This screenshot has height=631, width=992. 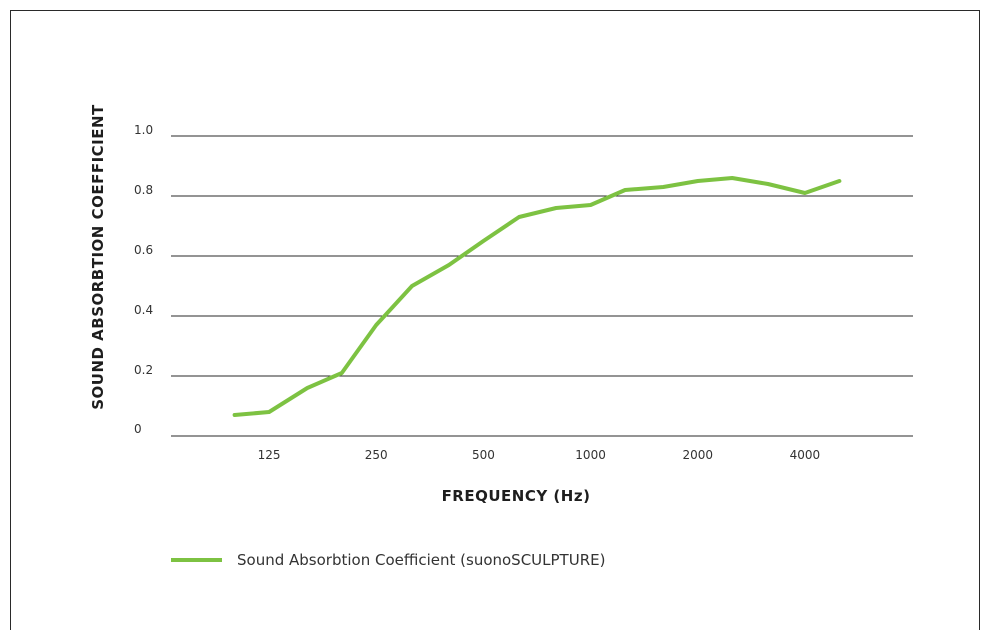 I want to click on x-tick-label: 125, so click(x=269, y=455).